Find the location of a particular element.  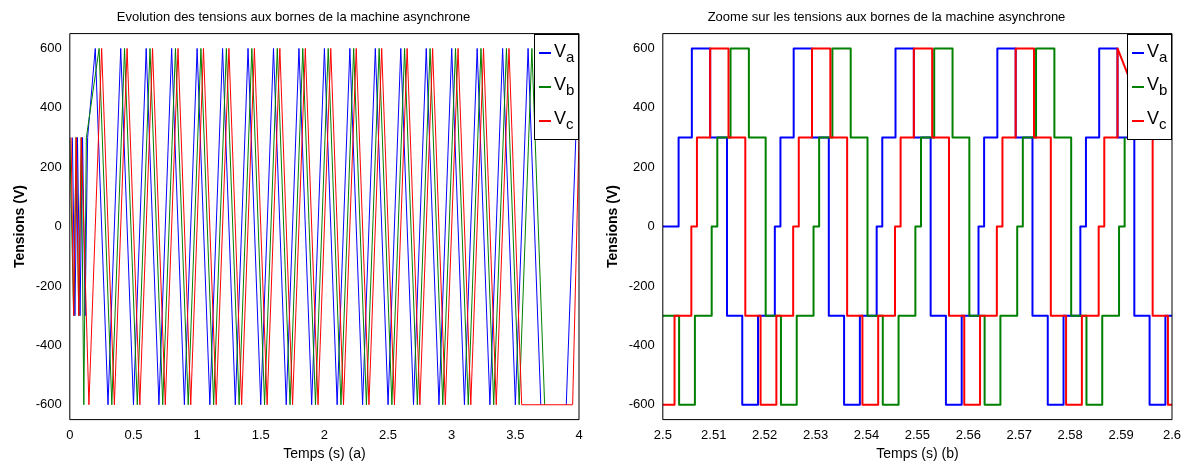

x-tick-label: 2.54 is located at coordinates (866, 434).